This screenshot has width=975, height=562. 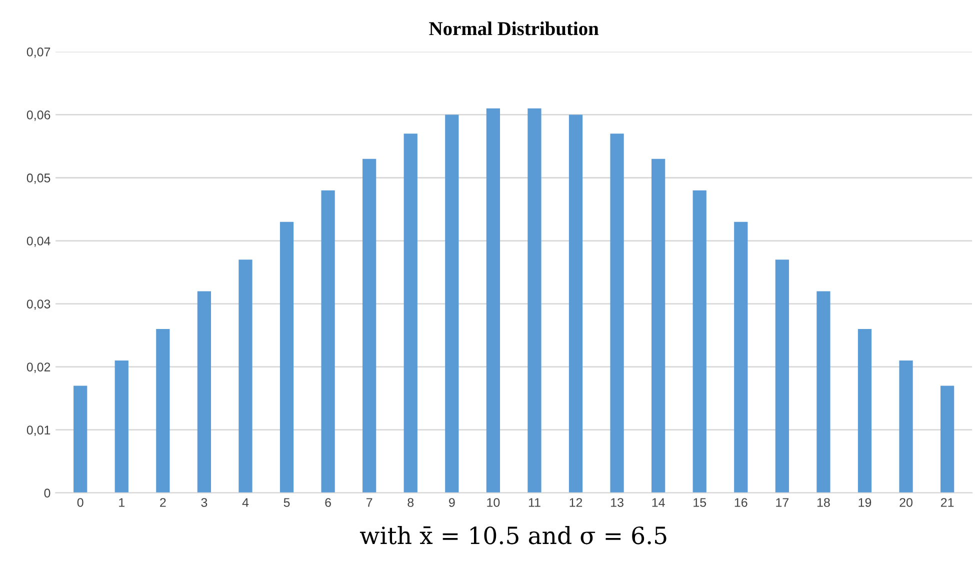 I want to click on x-tick-label: 13, so click(x=617, y=502).